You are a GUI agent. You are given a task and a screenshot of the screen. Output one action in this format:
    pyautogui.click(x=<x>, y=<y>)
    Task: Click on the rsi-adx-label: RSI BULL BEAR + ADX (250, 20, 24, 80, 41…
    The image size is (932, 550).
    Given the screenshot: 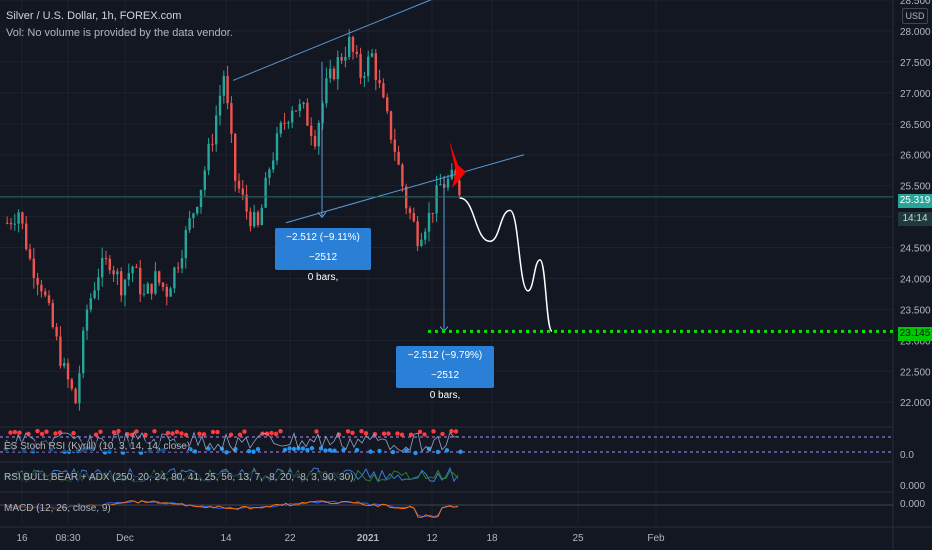 What is the action you would take?
    pyautogui.click(x=179, y=477)
    